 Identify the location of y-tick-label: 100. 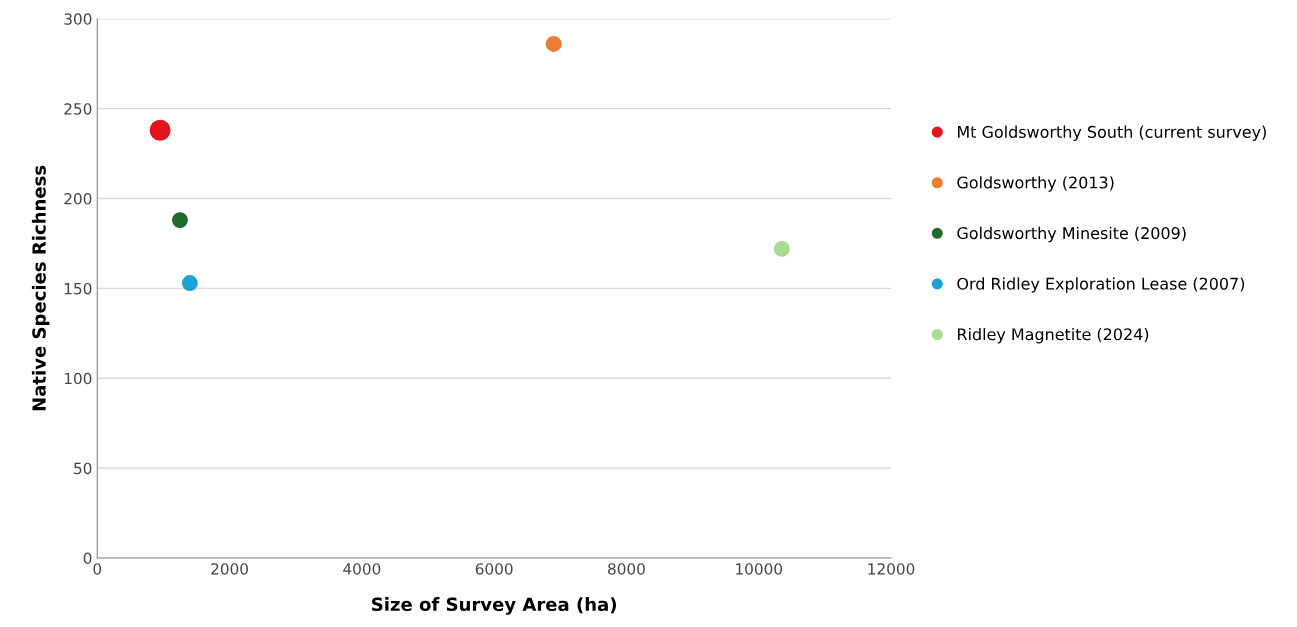
(78, 378).